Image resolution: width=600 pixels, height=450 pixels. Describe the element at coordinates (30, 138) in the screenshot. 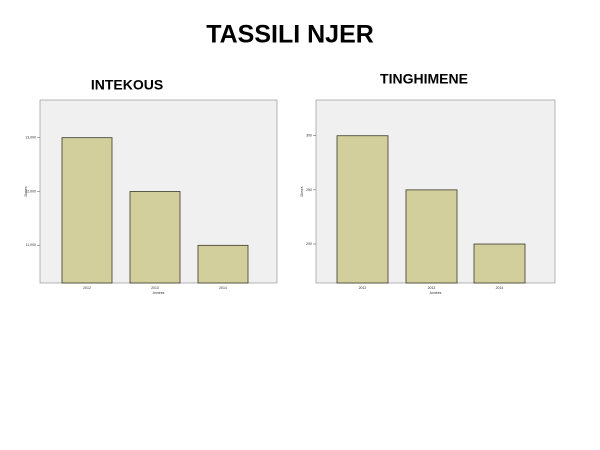

I see `y-tick-label: 13,000` at that location.